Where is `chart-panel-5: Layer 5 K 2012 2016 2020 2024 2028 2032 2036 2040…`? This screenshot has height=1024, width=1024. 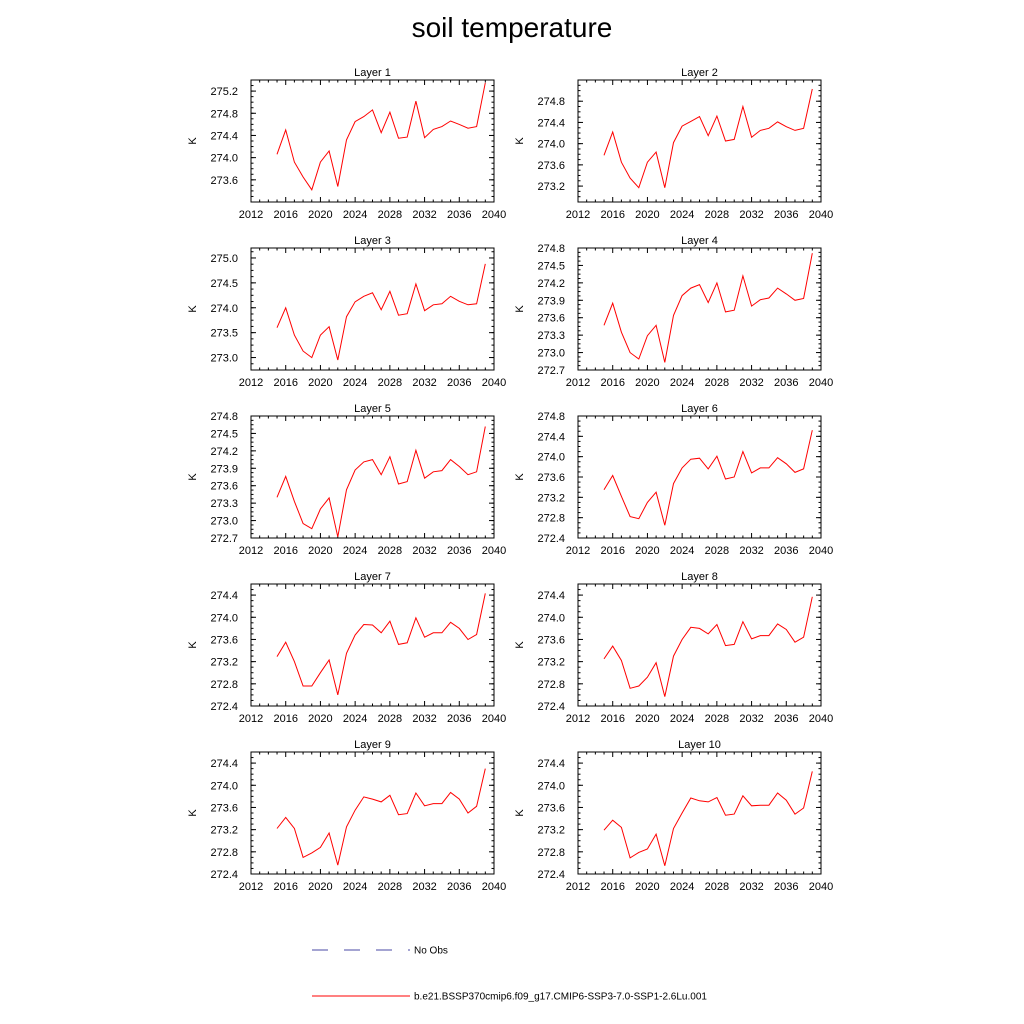
chart-panel-5: Layer 5 K 2012 2016 2020 2024 2028 2032 2036 2040… is located at coordinates (346, 480).